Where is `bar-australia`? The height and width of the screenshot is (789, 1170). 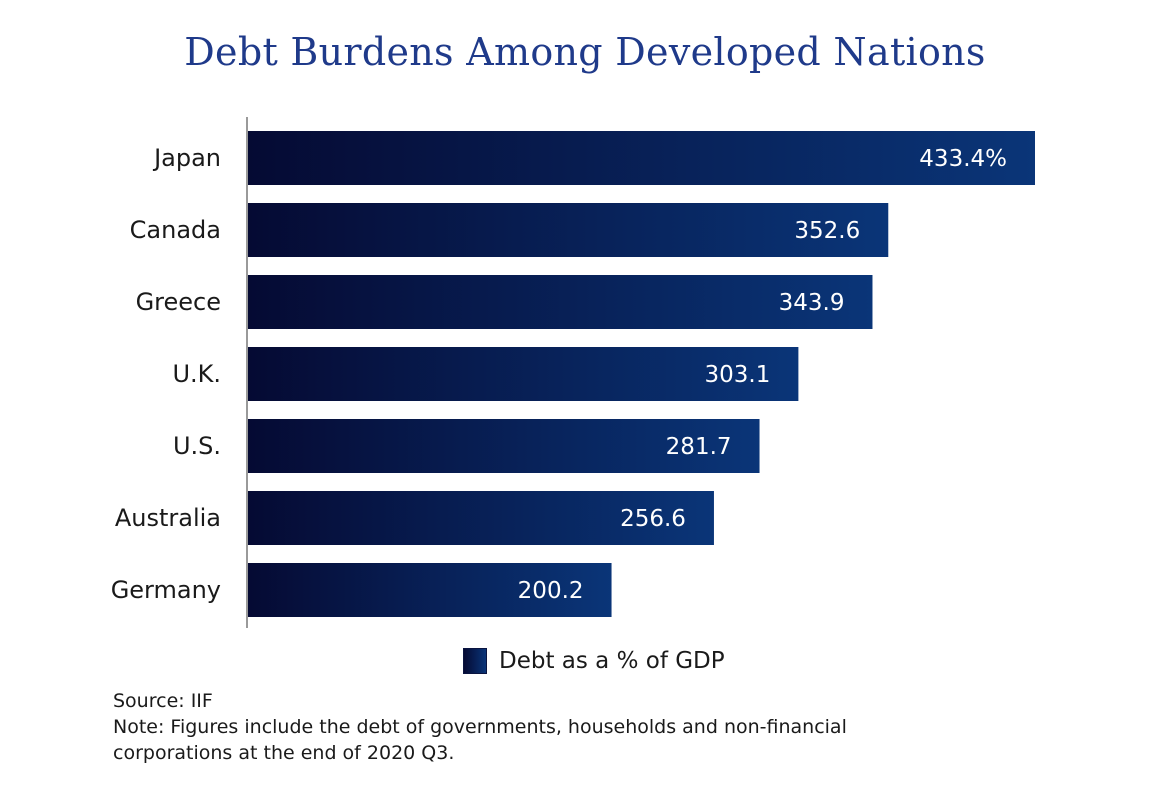
bar-australia is located at coordinates (481, 518).